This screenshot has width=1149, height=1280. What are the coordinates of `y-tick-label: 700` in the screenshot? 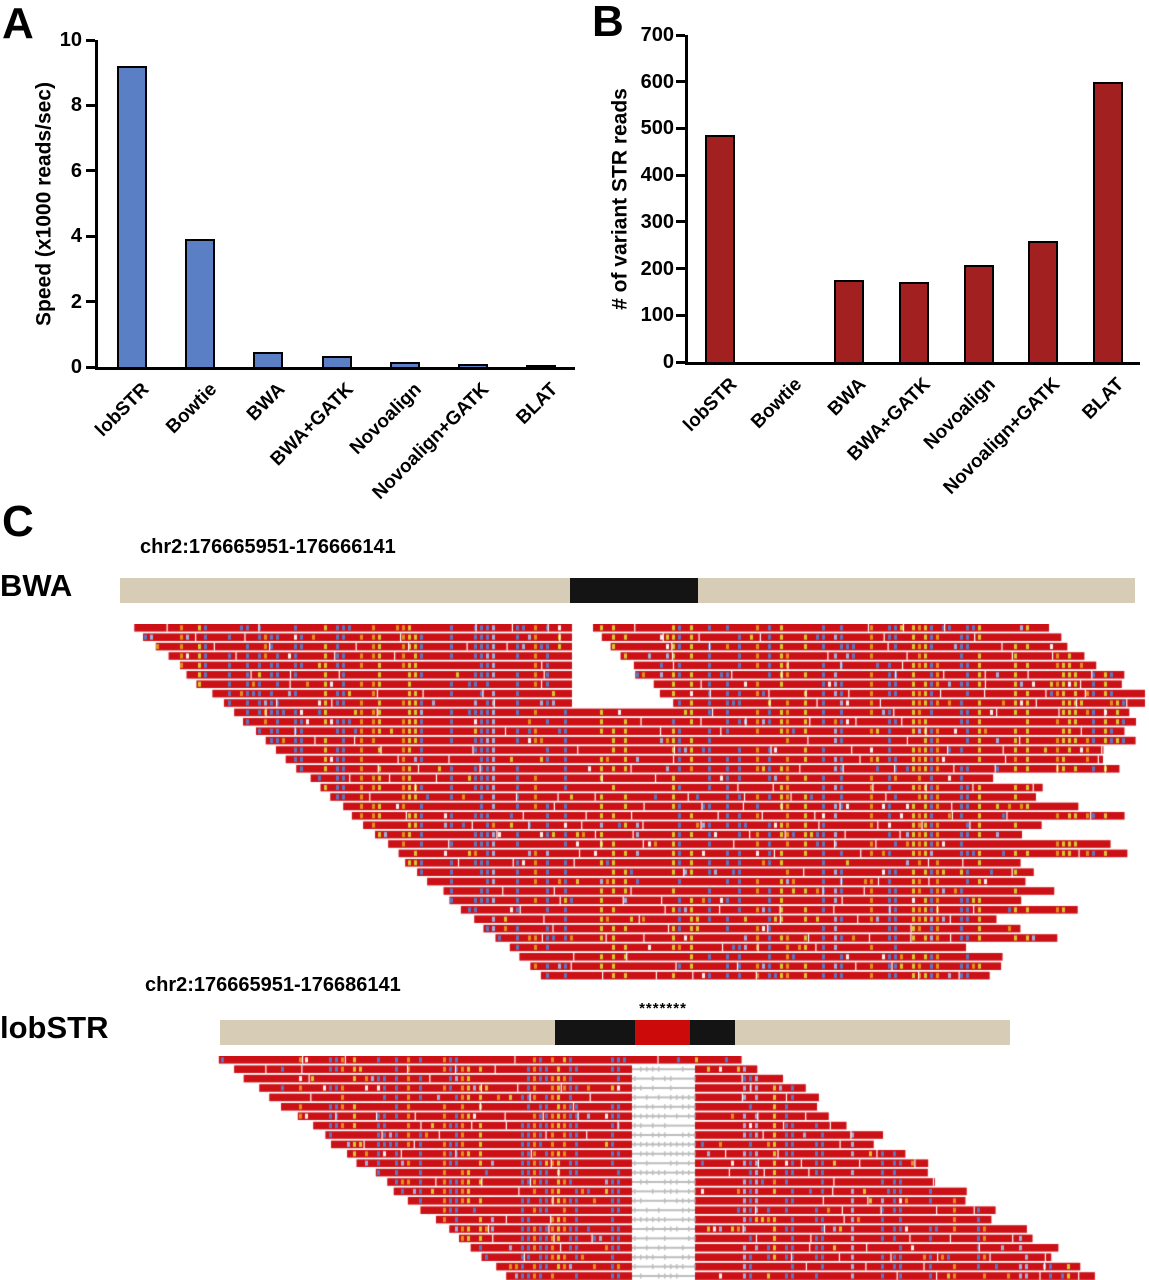 It's located at (657, 35).